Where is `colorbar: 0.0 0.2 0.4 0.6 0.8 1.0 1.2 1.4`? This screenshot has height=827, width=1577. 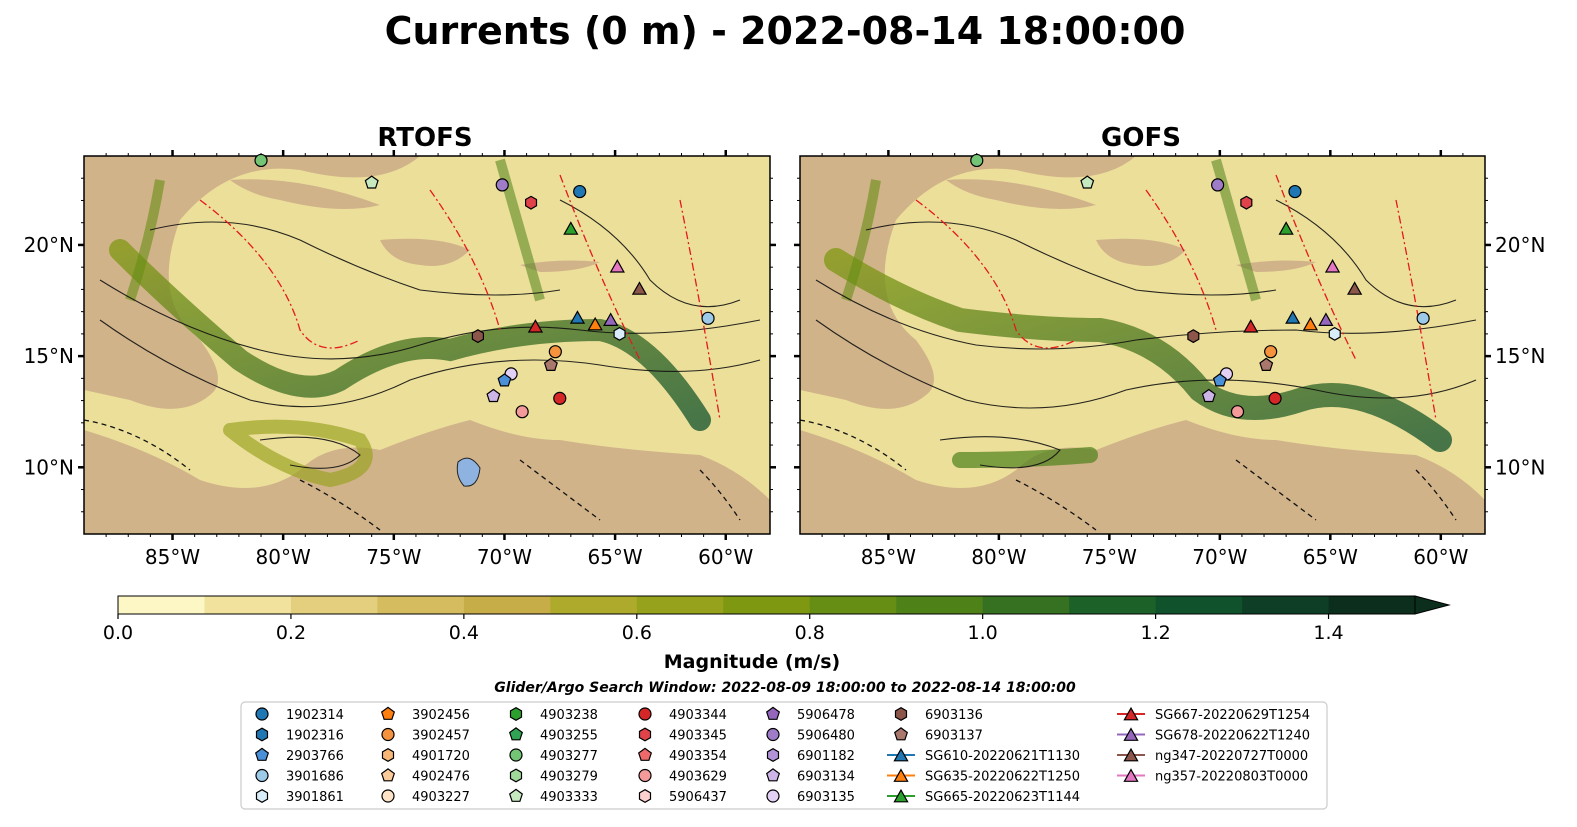 colorbar: 0.0 0.2 0.4 0.6 0.8 1.0 1.2 1.4 is located at coordinates (777, 619).